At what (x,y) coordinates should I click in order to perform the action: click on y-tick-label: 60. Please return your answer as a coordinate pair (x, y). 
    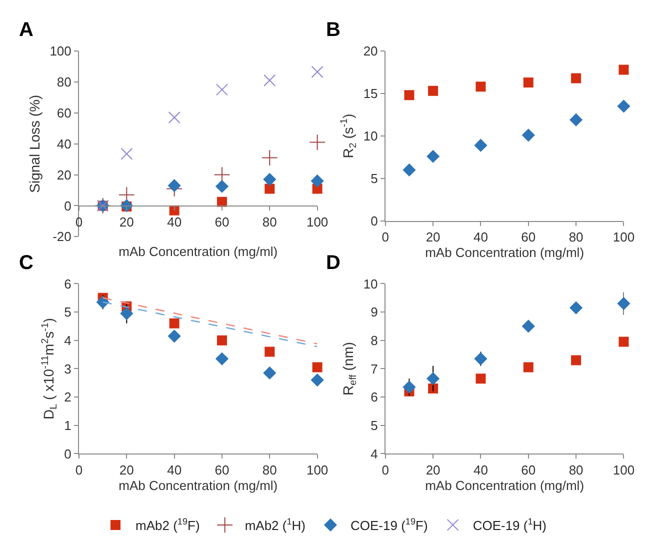
    Looking at the image, I should click on (64, 112).